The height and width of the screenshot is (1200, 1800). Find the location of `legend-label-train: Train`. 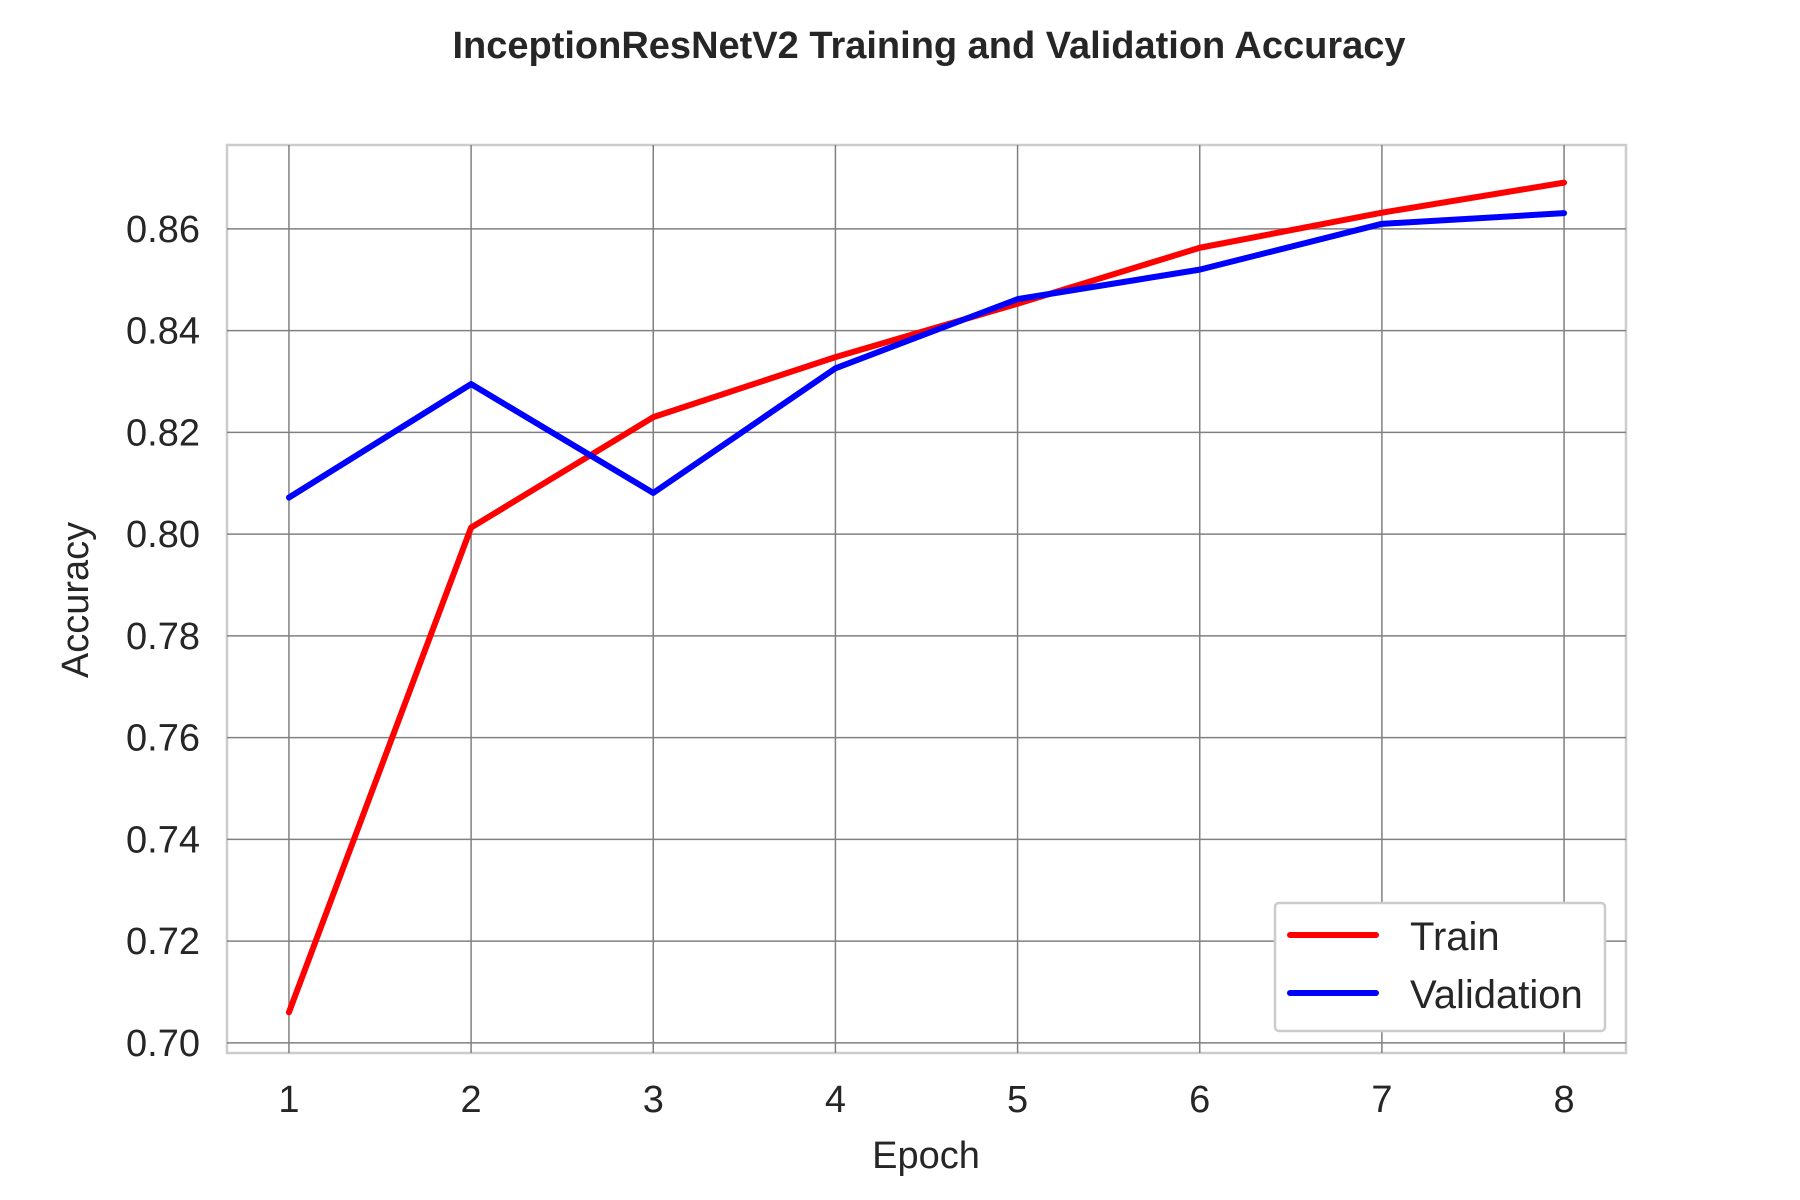

legend-label-train: Train is located at coordinates (1455, 937).